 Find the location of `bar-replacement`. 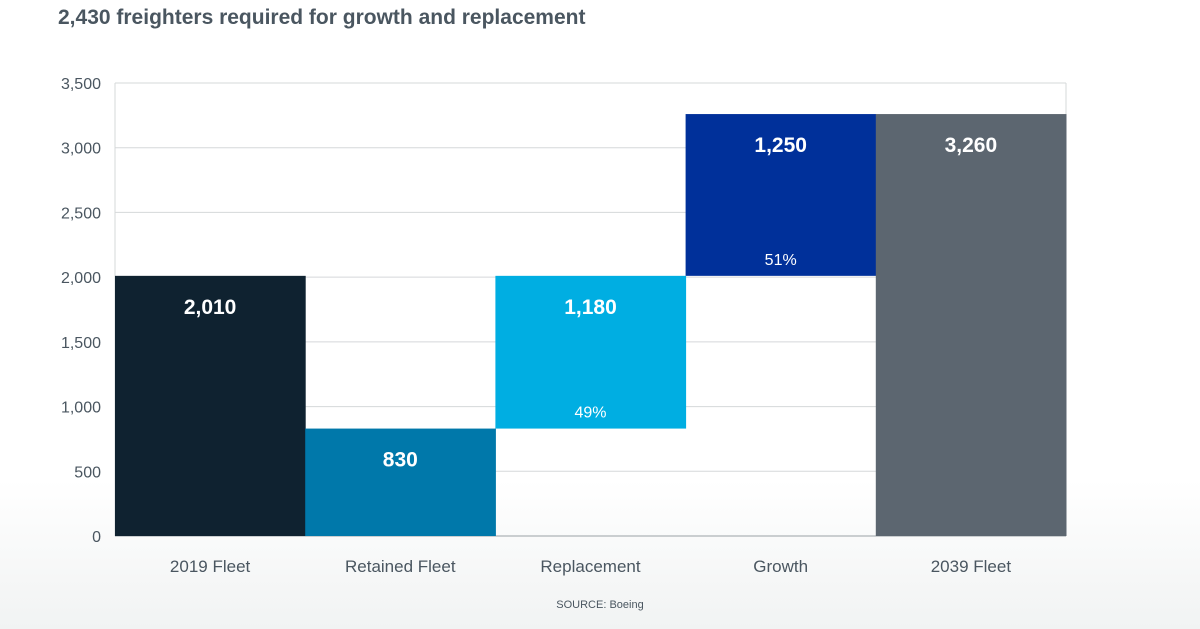

bar-replacement is located at coordinates (591, 352).